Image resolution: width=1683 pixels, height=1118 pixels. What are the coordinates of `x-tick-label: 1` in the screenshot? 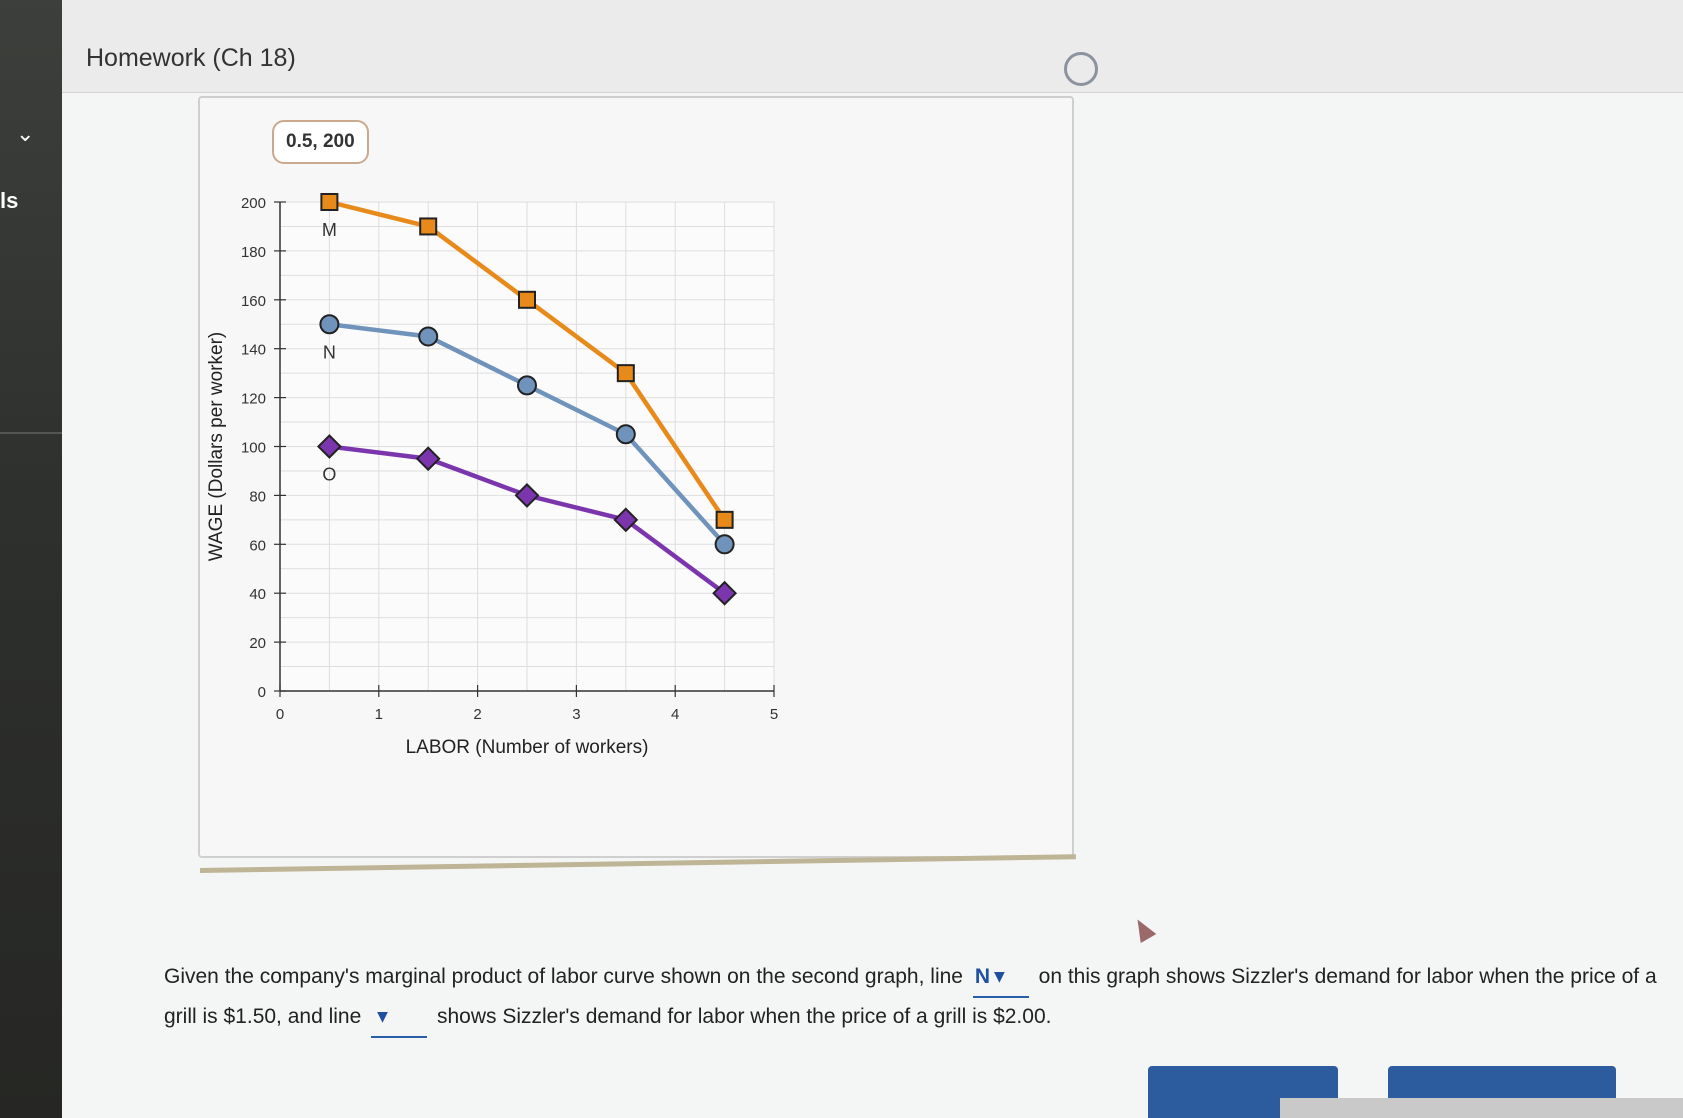 It's located at (379, 714).